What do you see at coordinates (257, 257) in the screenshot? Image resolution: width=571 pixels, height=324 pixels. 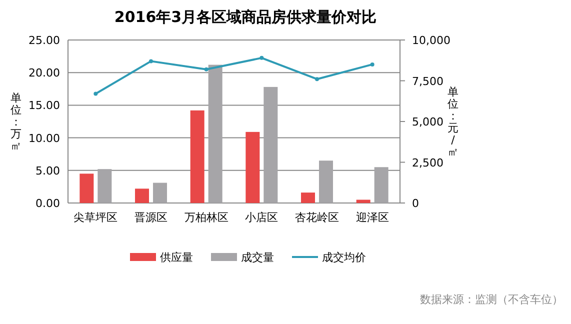 I see `legend-label: 成交量` at bounding box center [257, 257].